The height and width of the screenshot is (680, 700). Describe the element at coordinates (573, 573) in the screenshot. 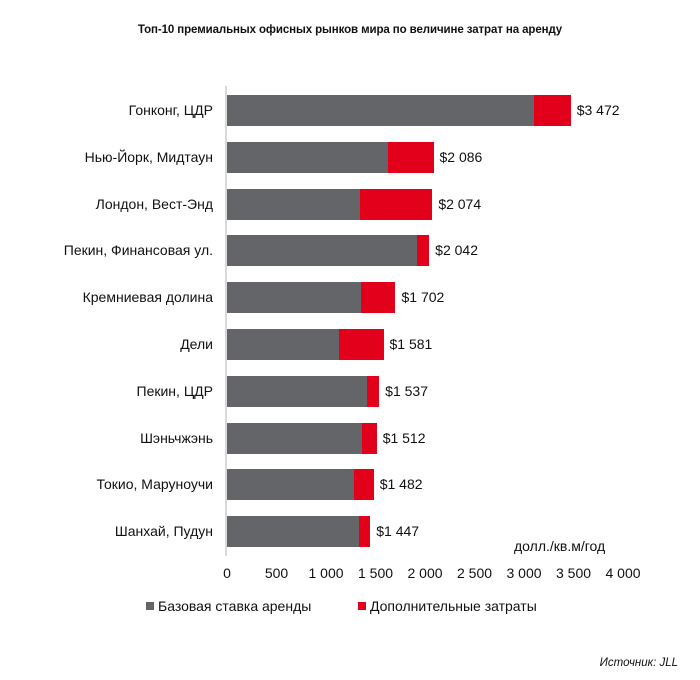

I see `x-tick-label: 3 500` at that location.